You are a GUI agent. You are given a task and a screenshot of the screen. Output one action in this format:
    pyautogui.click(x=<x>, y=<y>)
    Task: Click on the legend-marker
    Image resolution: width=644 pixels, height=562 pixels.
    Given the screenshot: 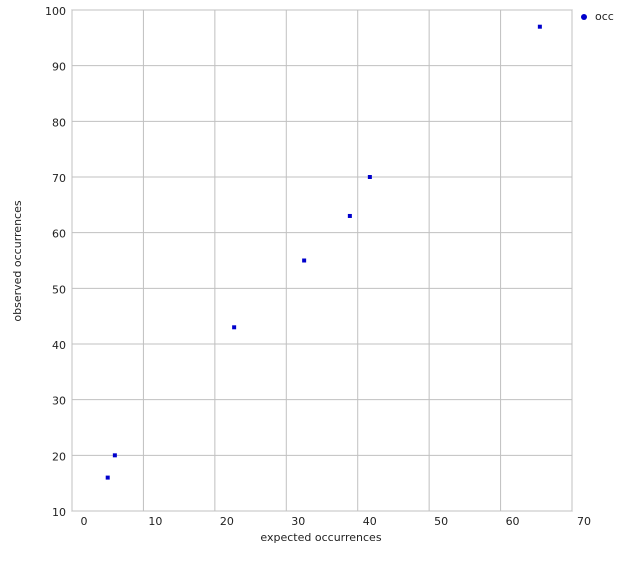 What is the action you would take?
    pyautogui.click(x=584, y=17)
    